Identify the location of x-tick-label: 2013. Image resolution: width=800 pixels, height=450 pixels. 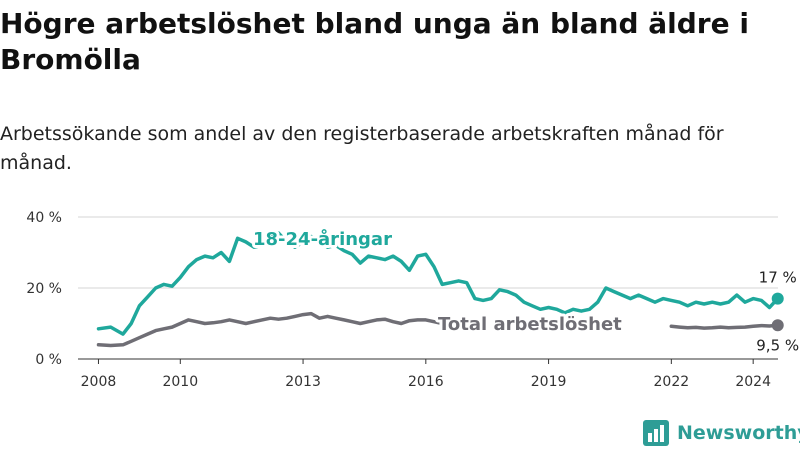
(303, 382).